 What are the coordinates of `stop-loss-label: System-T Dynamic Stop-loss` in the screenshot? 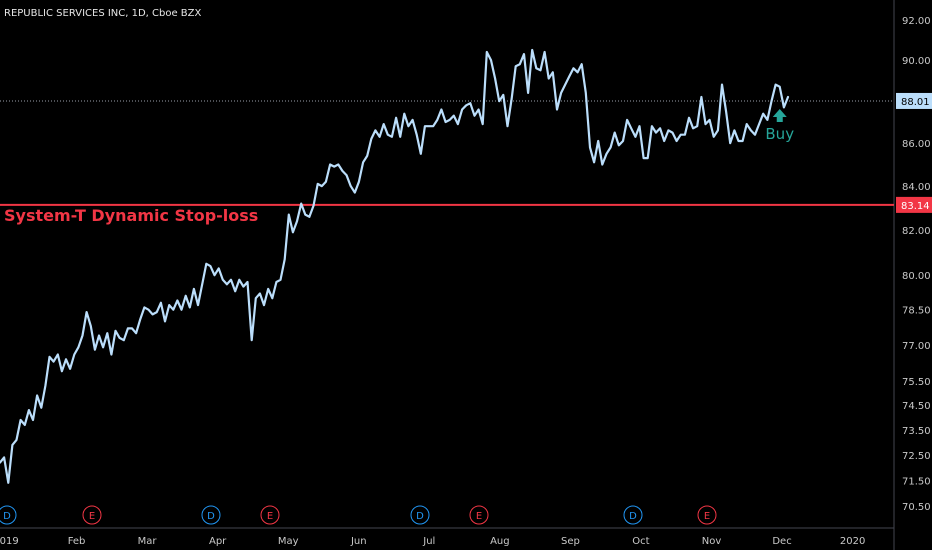 It's located at (131, 215).